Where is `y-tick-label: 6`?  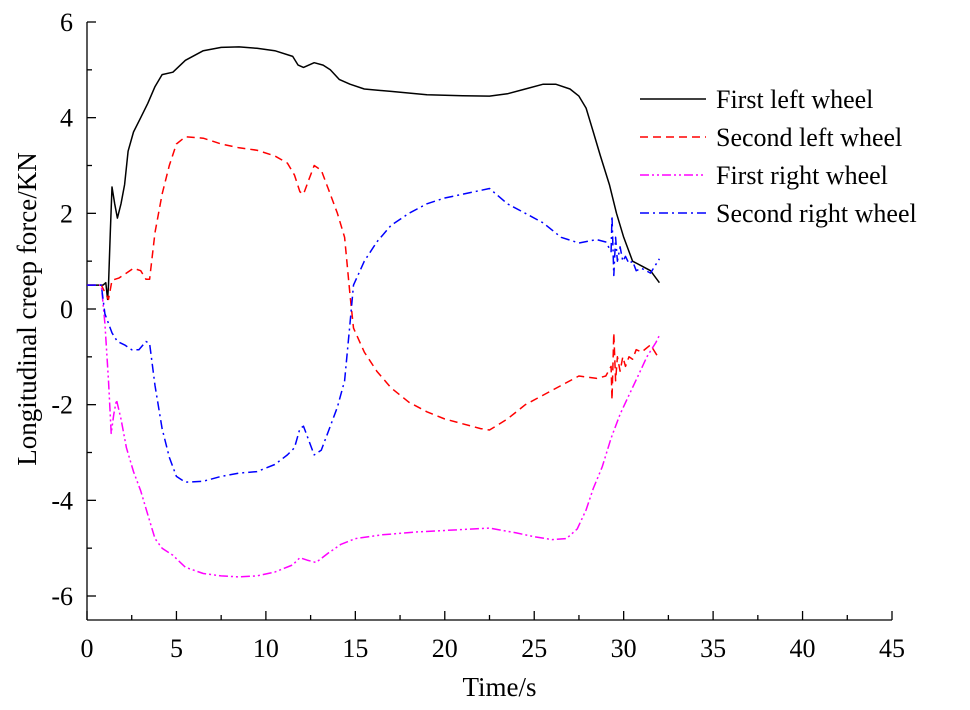 y-tick-label: 6 is located at coordinates (66, 22).